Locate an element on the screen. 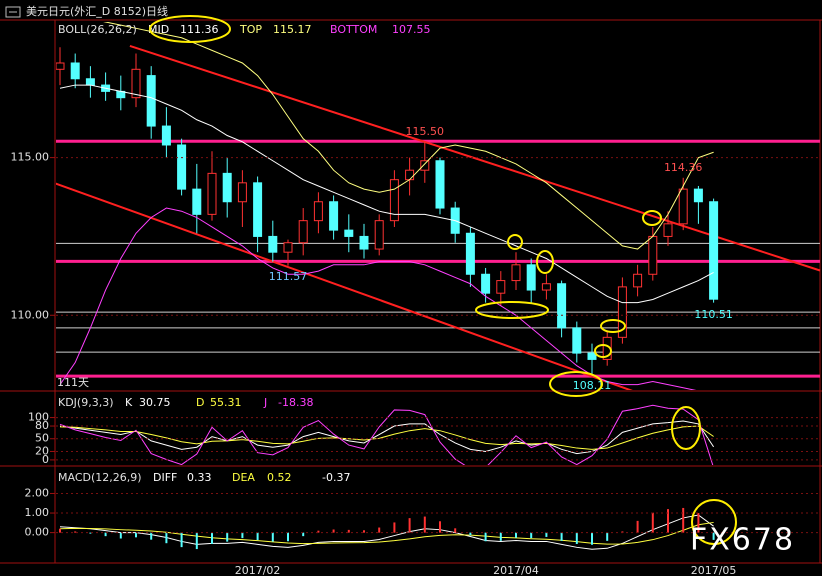 The height and width of the screenshot is (576, 822). legend-value: 0.33 is located at coordinates (199, 477).